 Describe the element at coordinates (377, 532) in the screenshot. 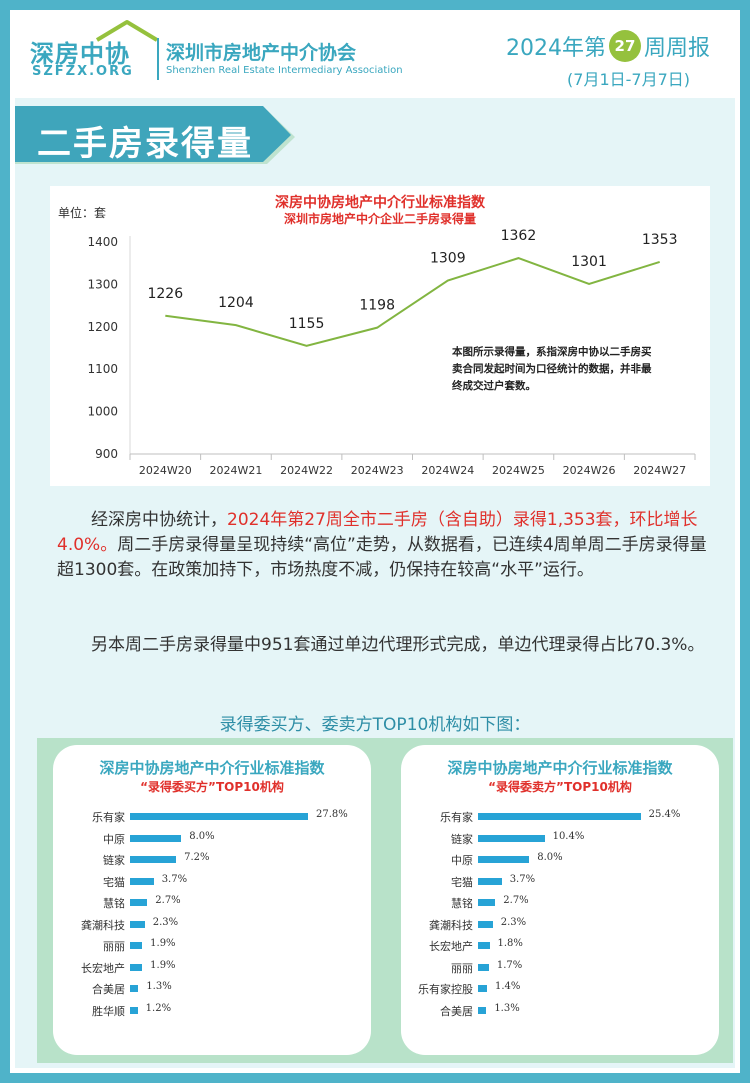

I see `summary-highlight: 2024年第27周全市二手房（含自助）录得1,353套，环比增长4.0%。` at that location.